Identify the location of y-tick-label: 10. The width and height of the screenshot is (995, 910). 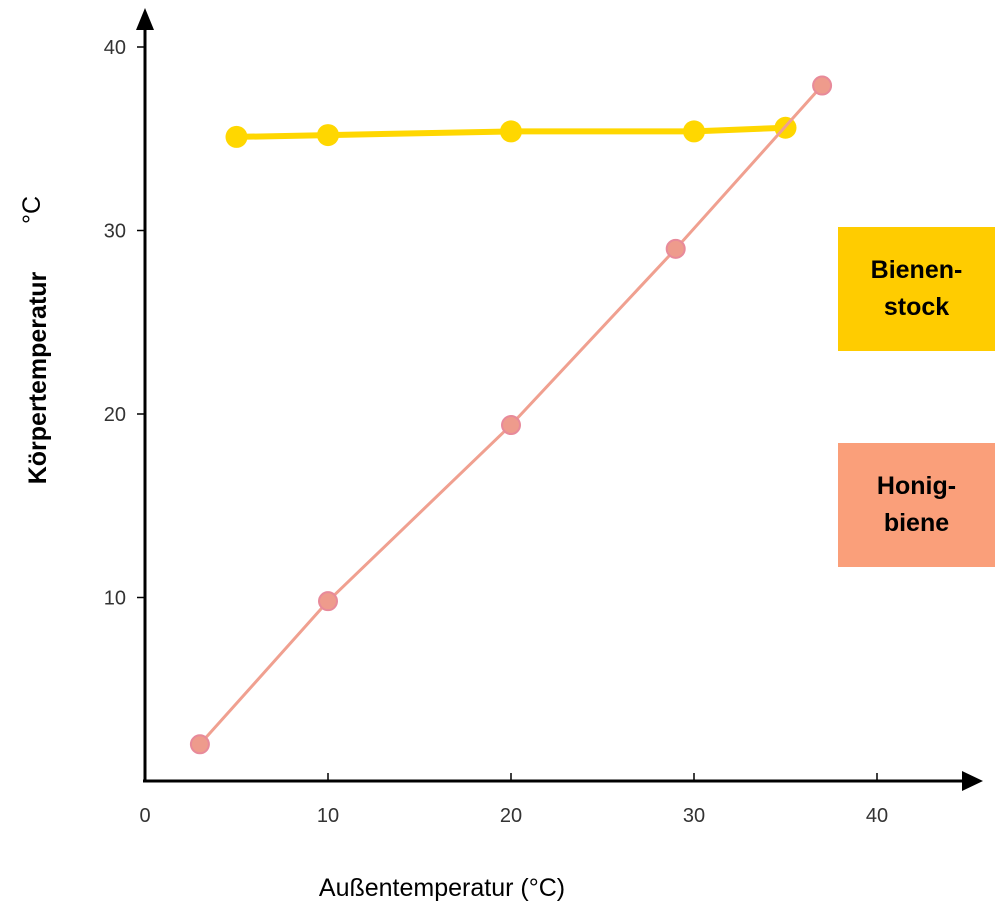
(115, 599).